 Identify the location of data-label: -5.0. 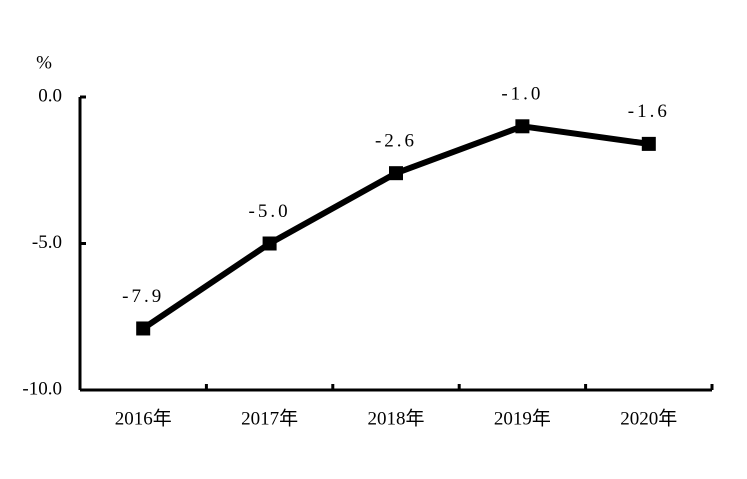
(270, 211).